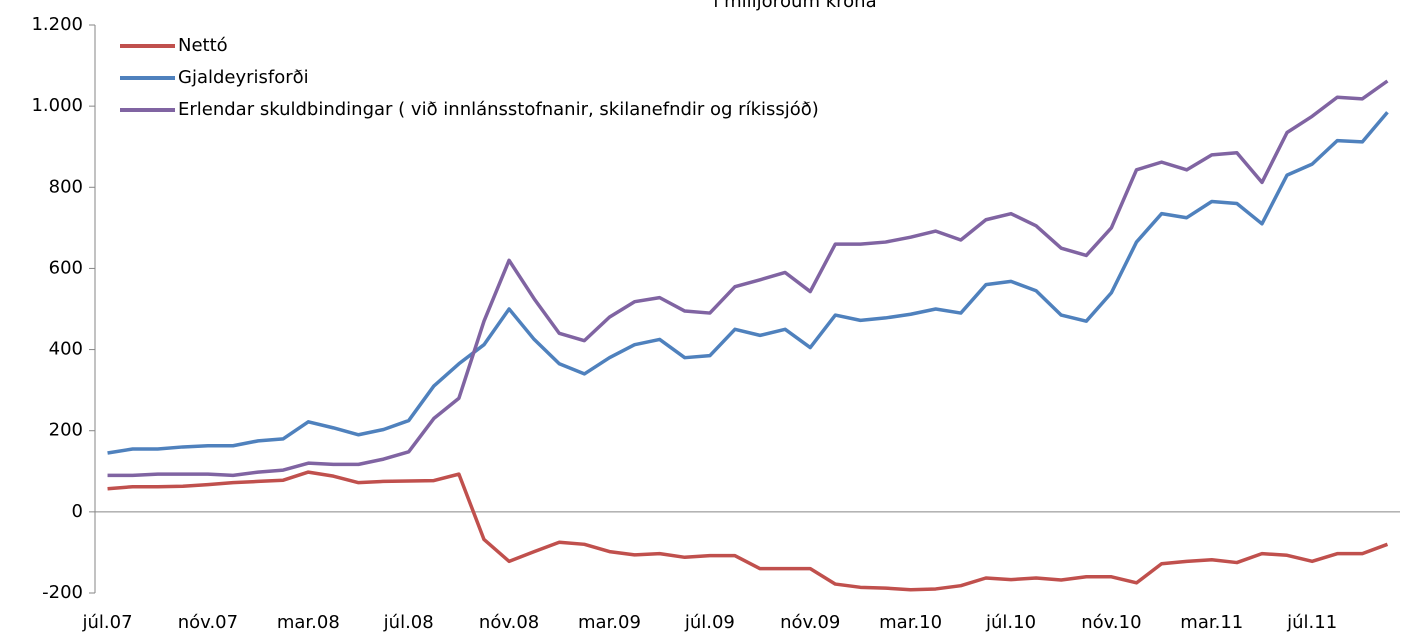  Describe the element at coordinates (77, 511) in the screenshot. I see `y-tick-label: 0` at that location.